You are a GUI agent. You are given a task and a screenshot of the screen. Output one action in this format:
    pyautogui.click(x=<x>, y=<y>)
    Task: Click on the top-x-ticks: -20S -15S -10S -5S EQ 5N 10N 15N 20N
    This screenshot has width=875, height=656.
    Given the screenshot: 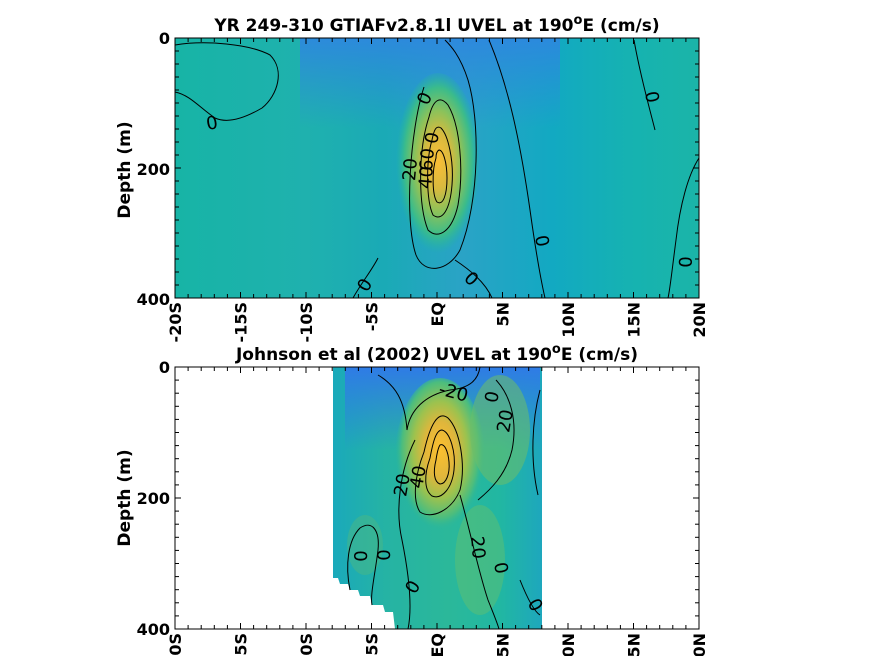 What is the action you would take?
    pyautogui.click(x=437, y=322)
    